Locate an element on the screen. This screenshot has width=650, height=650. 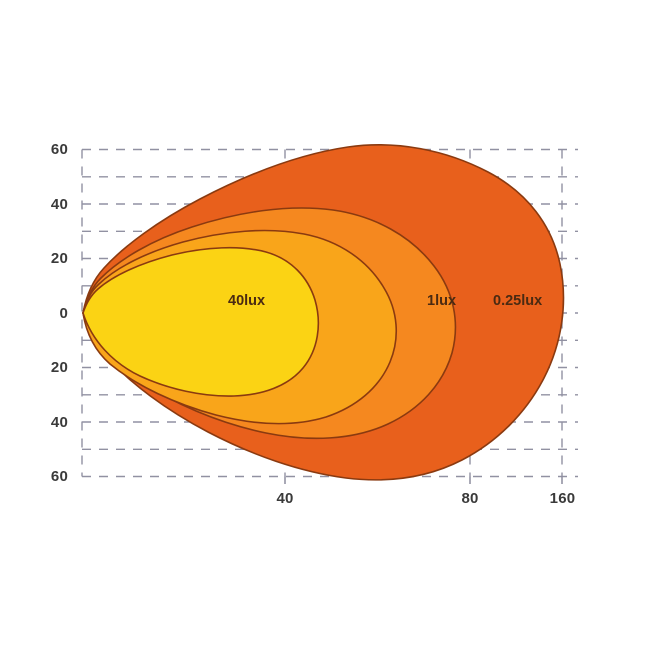
band-label-40lux: 40lux is located at coordinates (247, 301).